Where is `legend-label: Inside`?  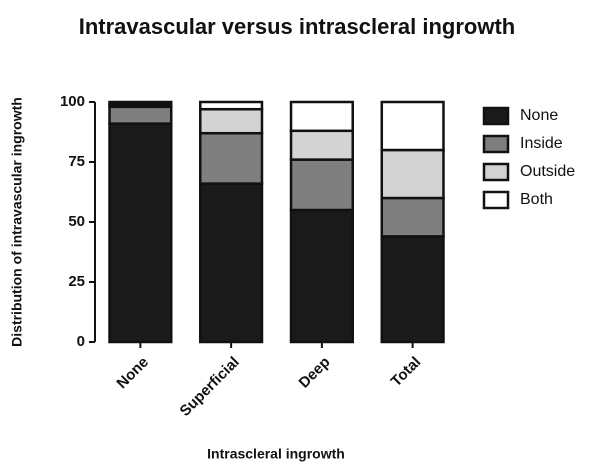 legend-label: Inside is located at coordinates (541, 143).